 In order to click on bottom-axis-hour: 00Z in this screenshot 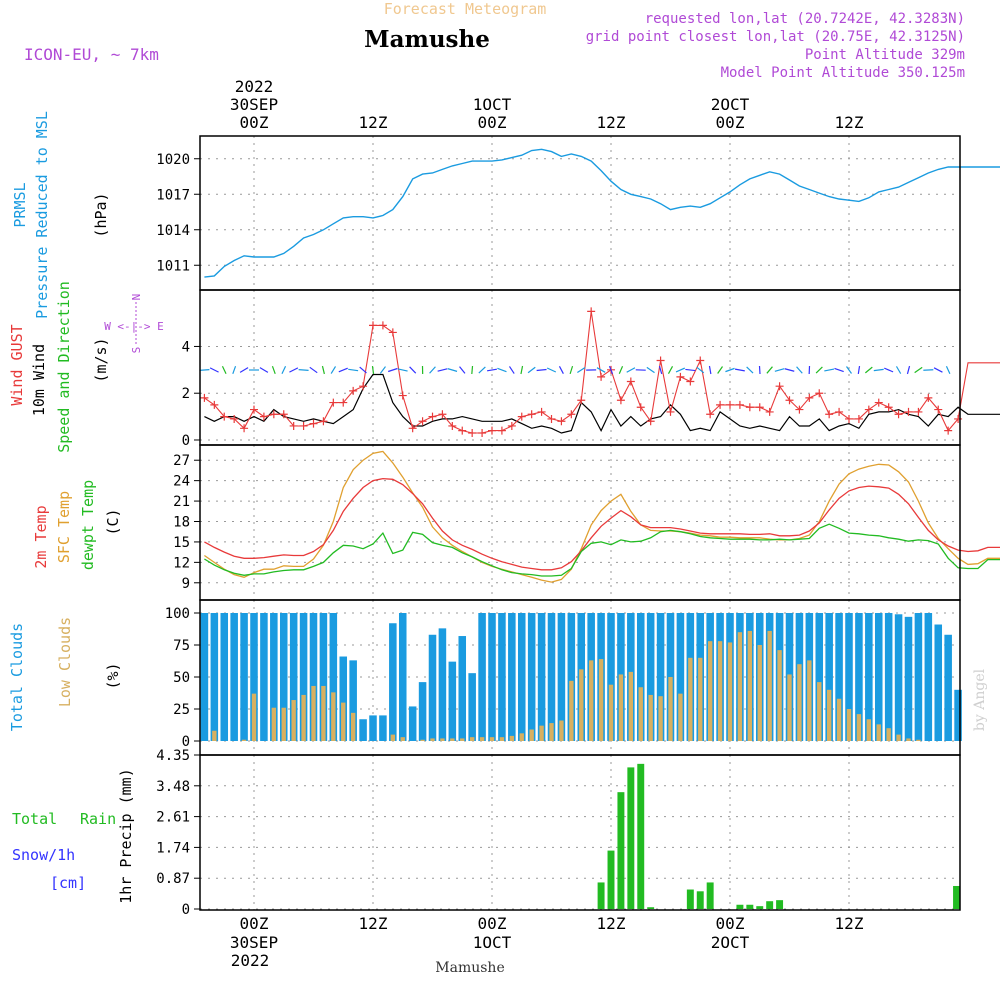, I will do `click(492, 923)`.